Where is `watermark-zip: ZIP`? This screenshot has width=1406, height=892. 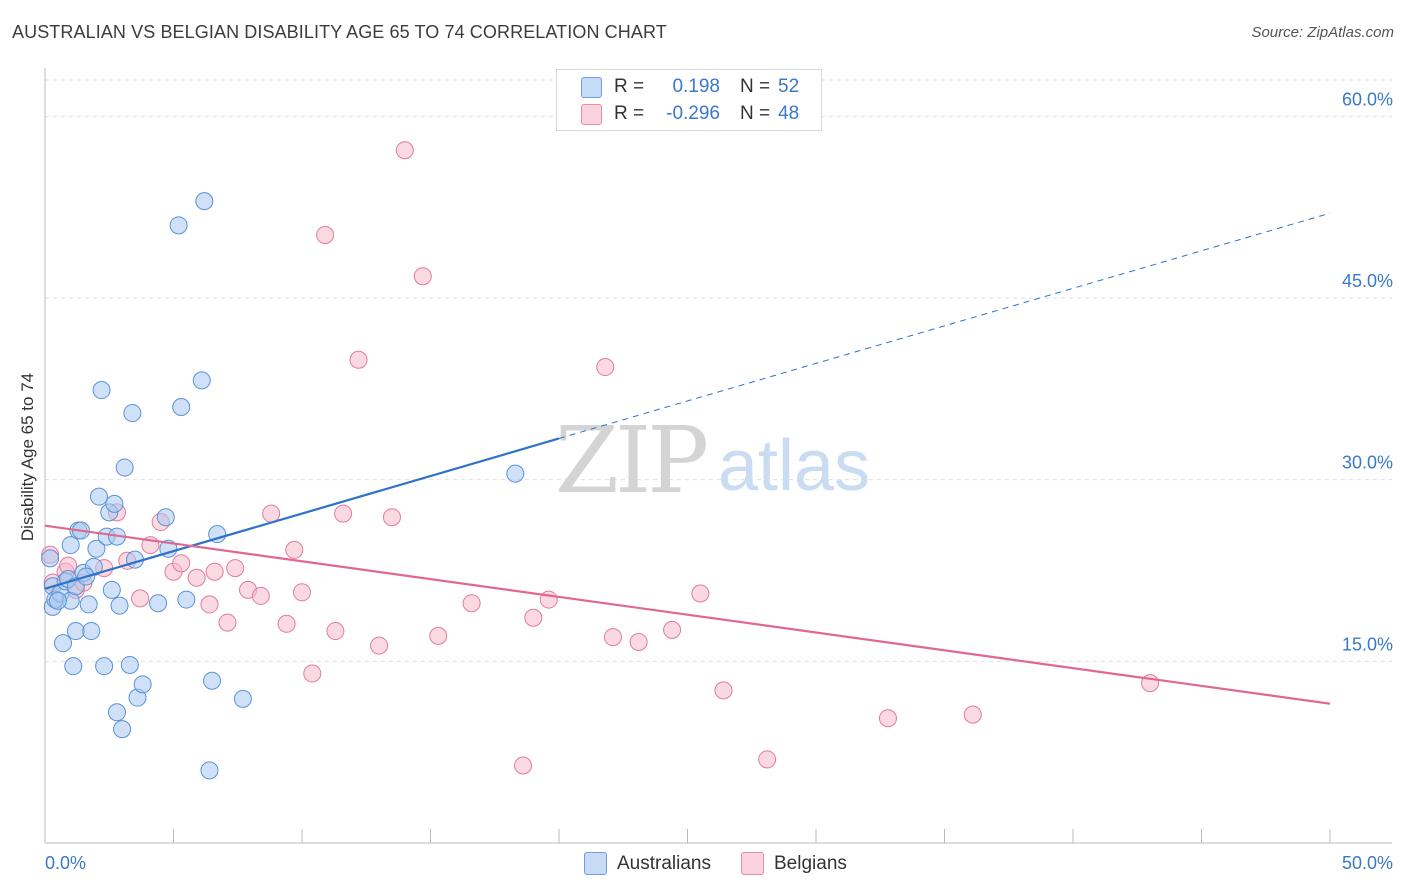 watermark-zip: ZIP is located at coordinates (630, 460).